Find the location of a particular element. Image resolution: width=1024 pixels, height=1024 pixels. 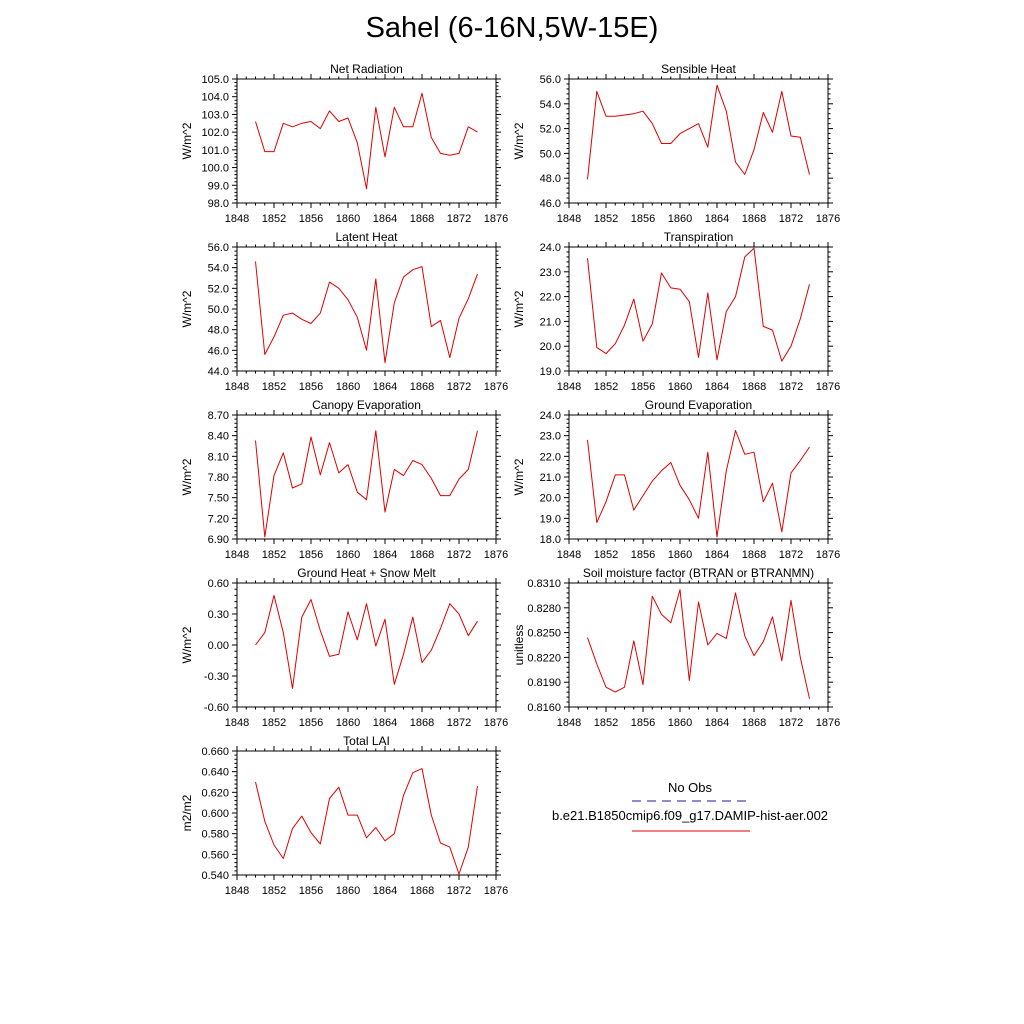

chart-title: Ground Evaporation is located at coordinates (698, 405).